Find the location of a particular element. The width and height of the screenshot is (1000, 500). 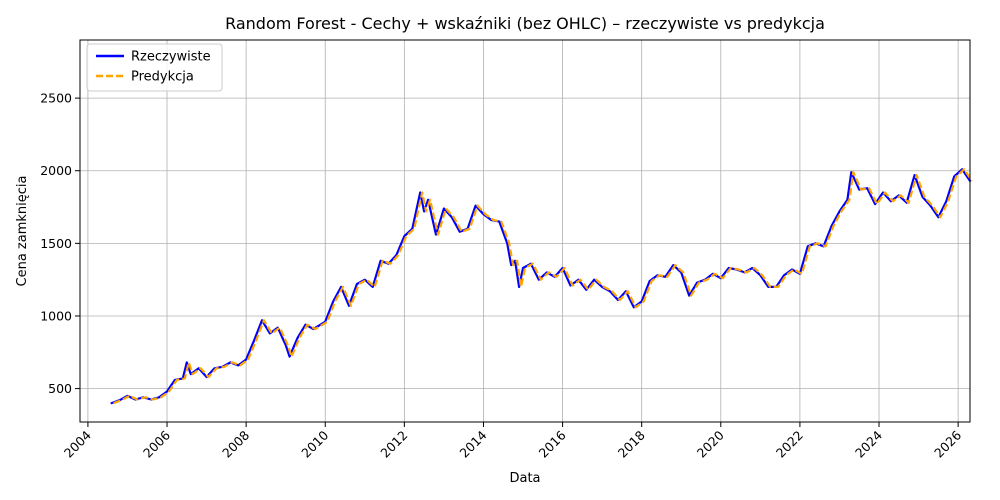

y-axis-ticks: 500 1000 1500 2000 2500 is located at coordinates (60, 243).